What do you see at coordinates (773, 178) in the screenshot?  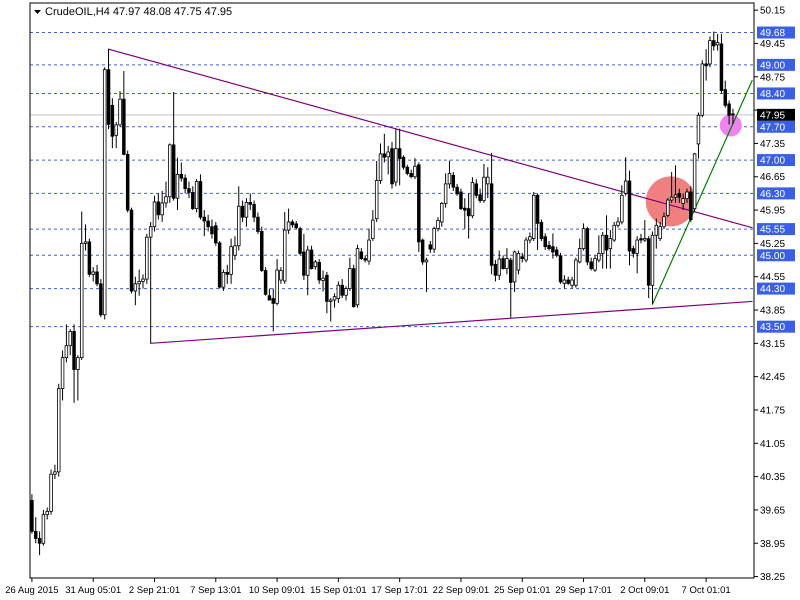 I see `y-tick-label: 46.65` at bounding box center [773, 178].